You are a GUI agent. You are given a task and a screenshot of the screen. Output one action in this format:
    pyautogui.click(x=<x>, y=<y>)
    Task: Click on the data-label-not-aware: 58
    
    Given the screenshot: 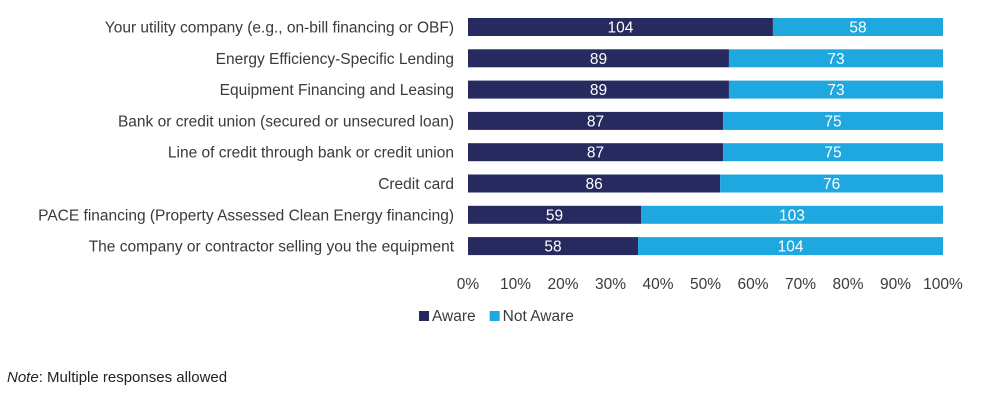 What is the action you would take?
    pyautogui.click(x=857, y=28)
    